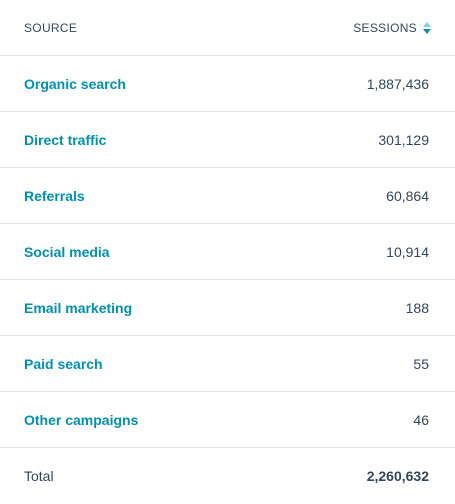 This screenshot has height=504, width=455. What do you see at coordinates (81, 419) in the screenshot?
I see `source-link-other-campaigns: Other campaigns` at bounding box center [81, 419].